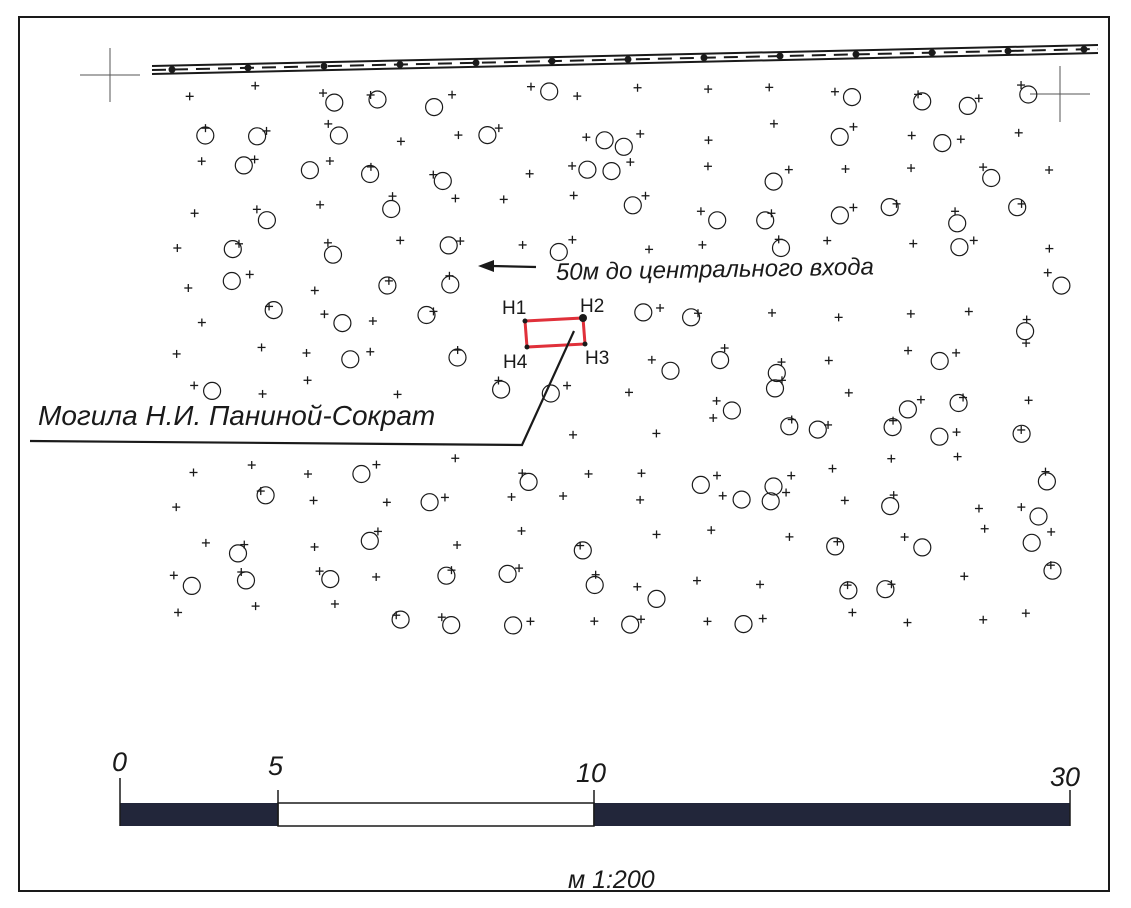 This screenshot has width=1131, height=908. Describe the element at coordinates (515, 362) in the screenshot. I see `point-label-n4: Н4` at that location.